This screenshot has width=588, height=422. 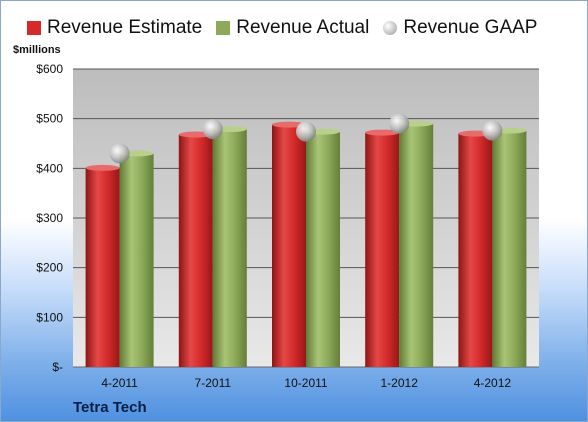 What do you see at coordinates (34, 28) in the screenshot?
I see `legend-swatch-estimate` at bounding box center [34, 28].